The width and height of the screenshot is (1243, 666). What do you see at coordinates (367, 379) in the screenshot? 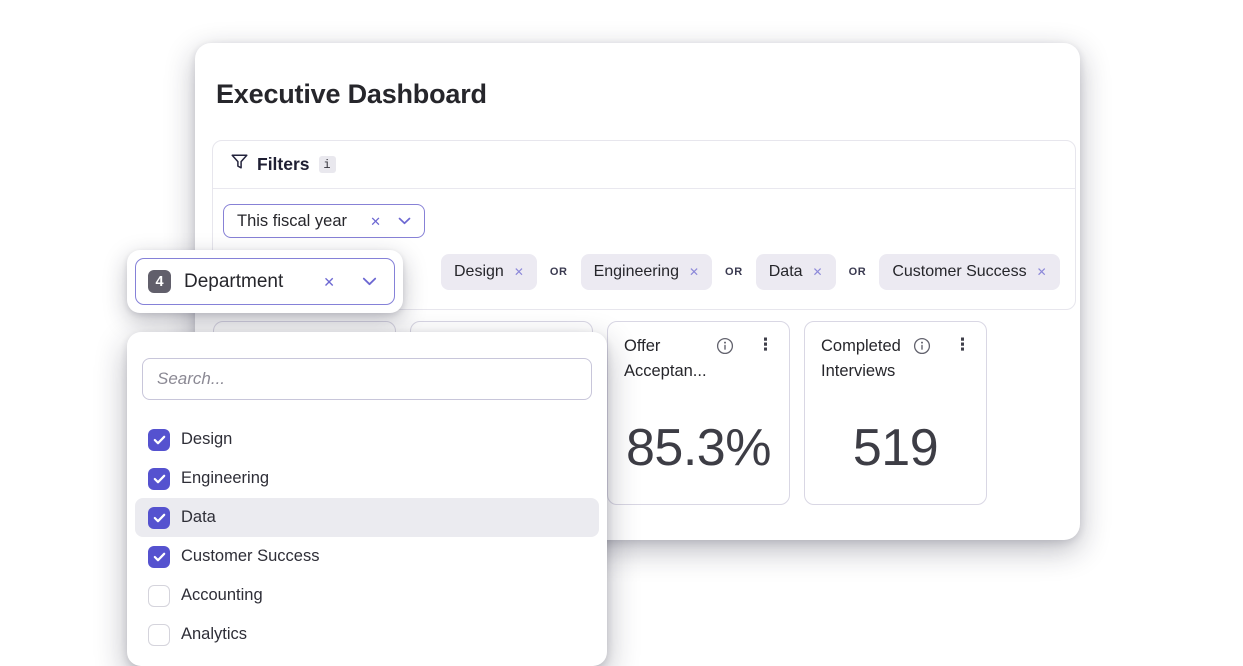
I see `search-input` at bounding box center [367, 379].